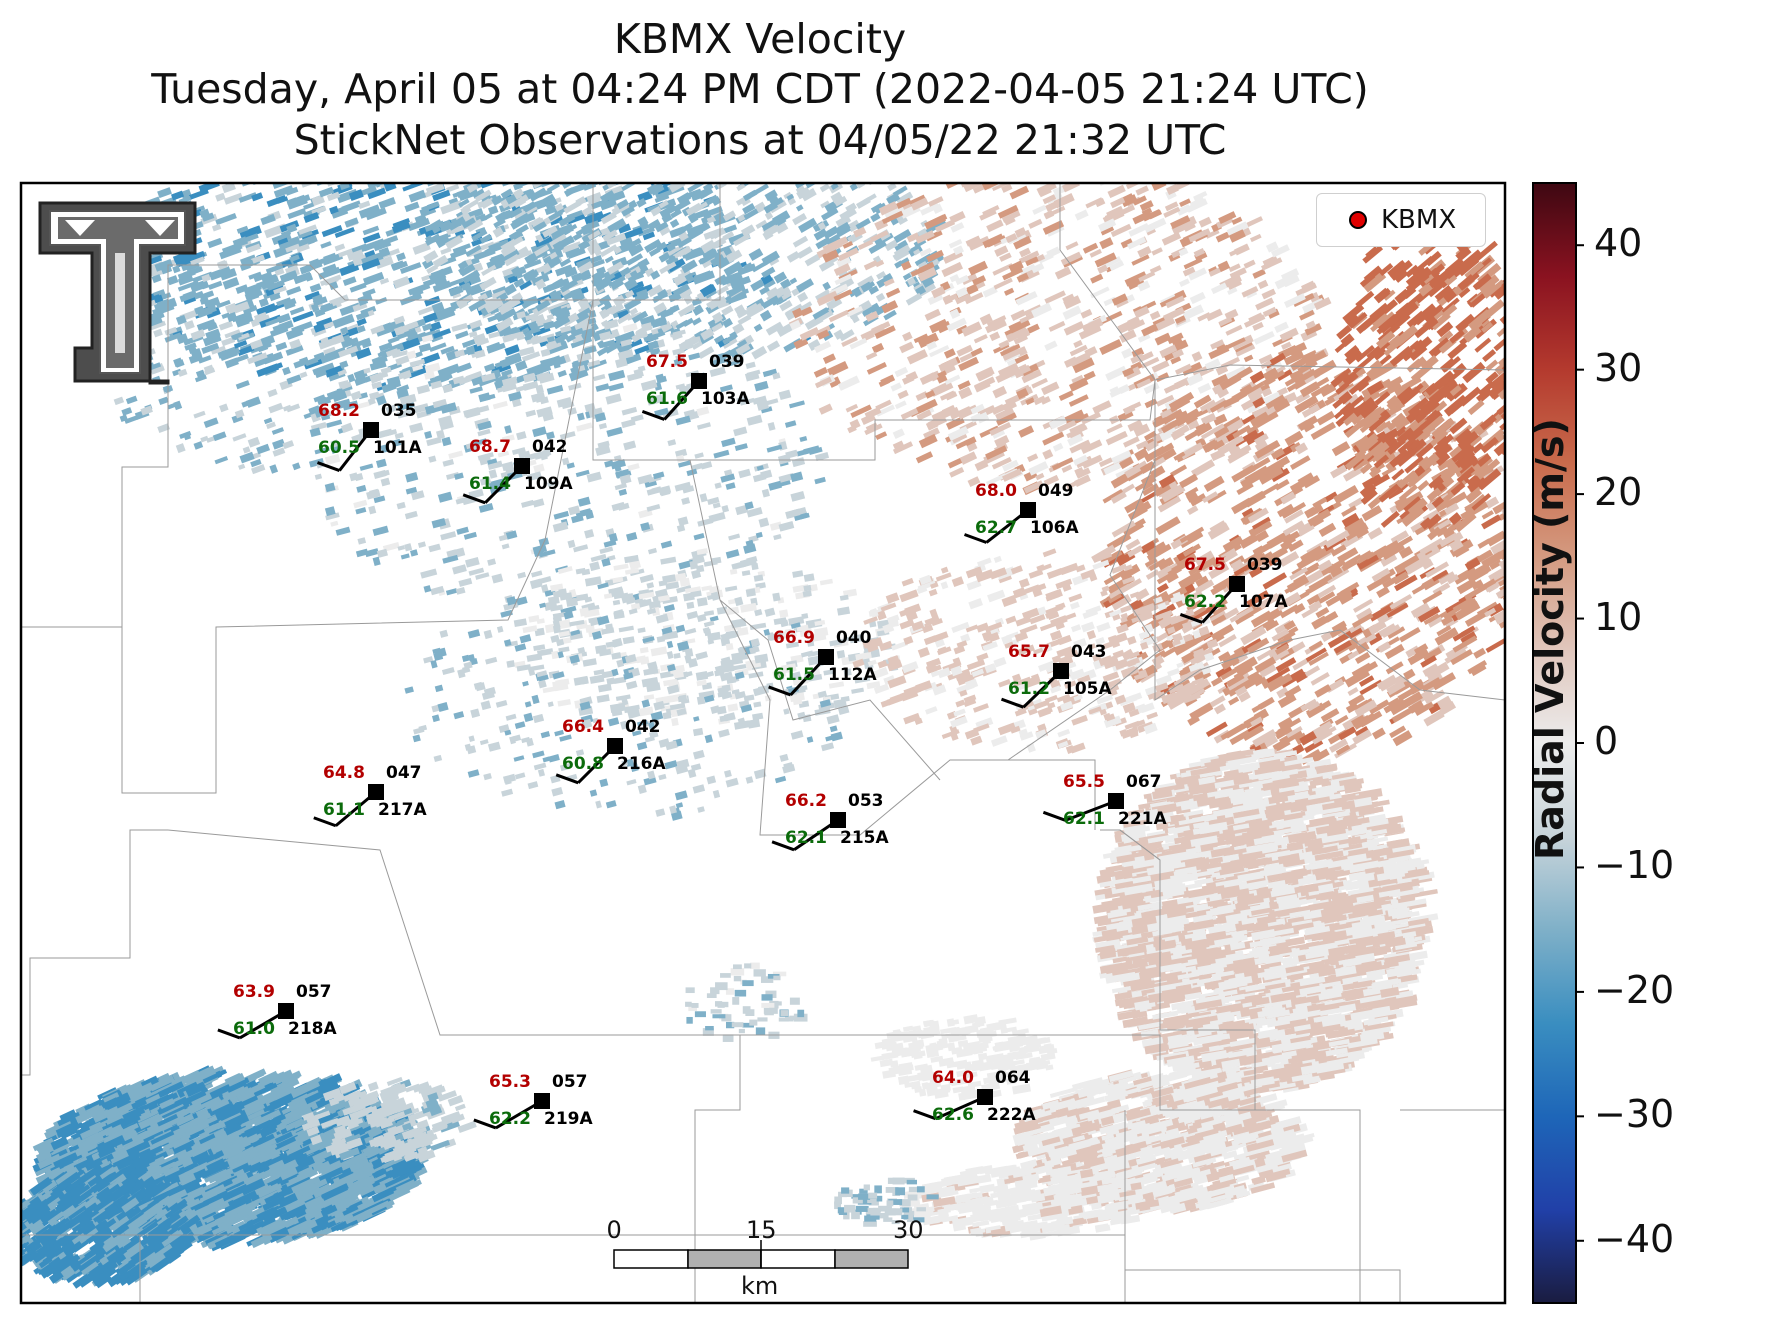 Image resolution: width=1773 pixels, height=1317 pixels. Describe the element at coordinates (854, 638) in the screenshot. I see `station-wind-direction: 040` at that location.